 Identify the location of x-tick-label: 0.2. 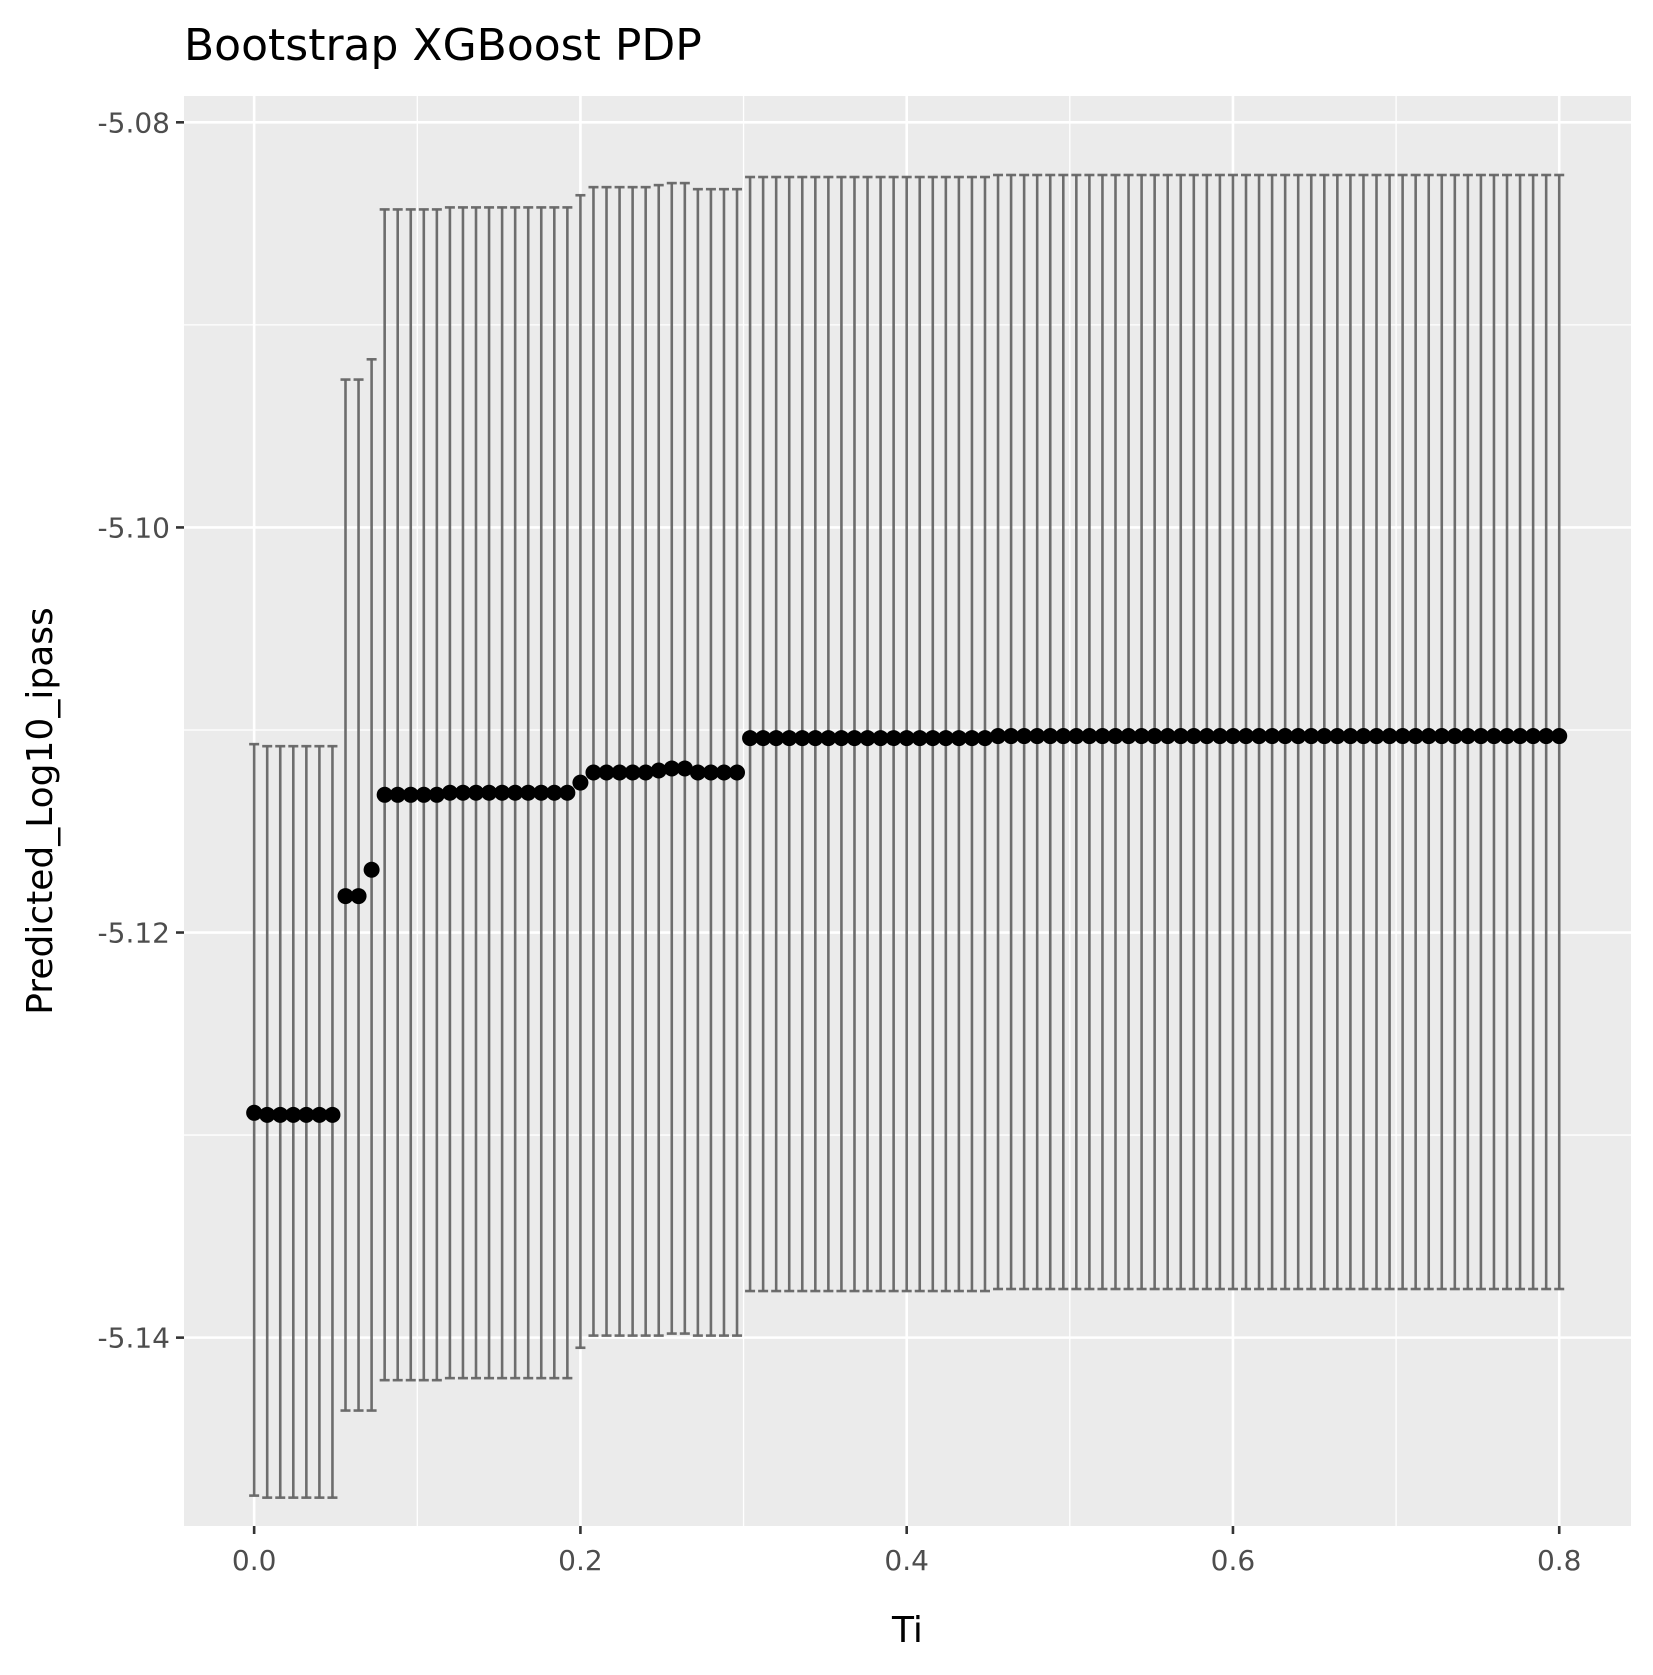
(580, 1560).